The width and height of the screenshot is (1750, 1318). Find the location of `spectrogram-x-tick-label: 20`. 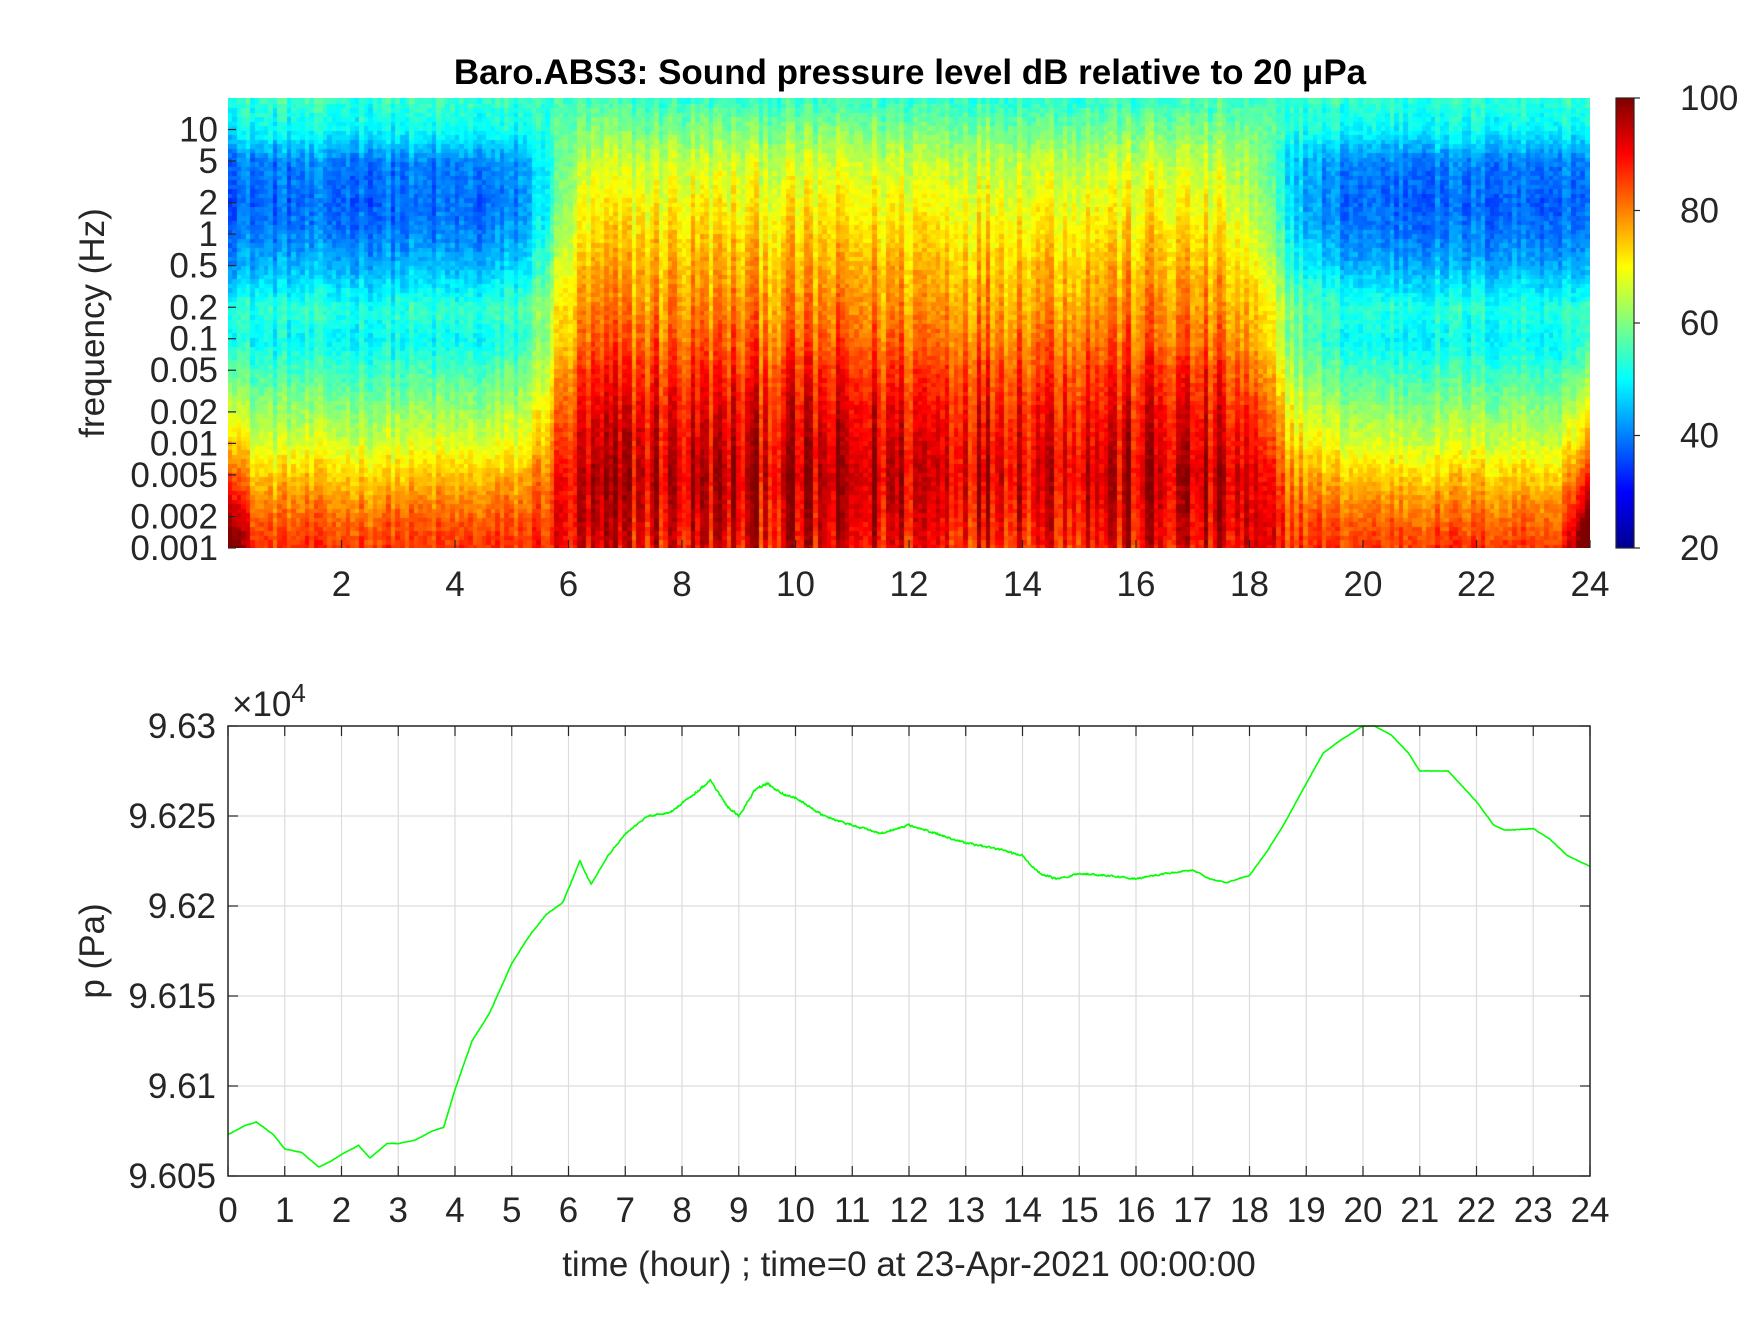

spectrogram-x-tick-label: 20 is located at coordinates (1363, 584).